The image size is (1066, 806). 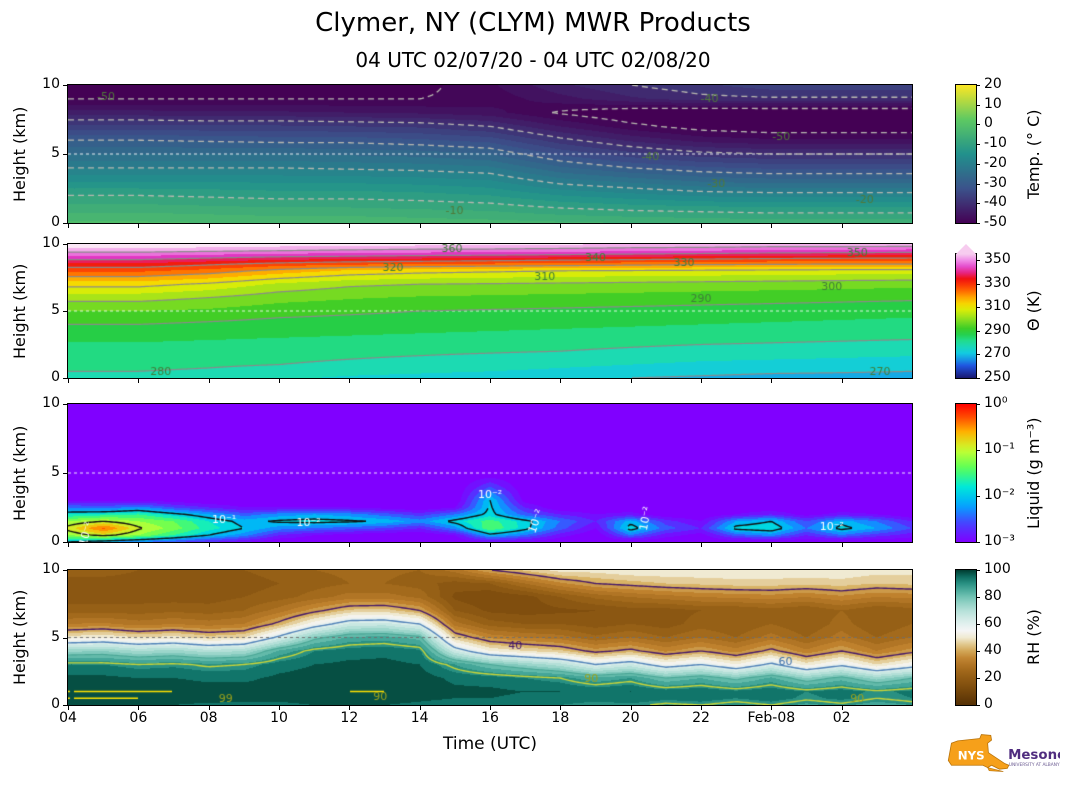 I want to click on colorbar-tick-label: 100, so click(x=997, y=569).